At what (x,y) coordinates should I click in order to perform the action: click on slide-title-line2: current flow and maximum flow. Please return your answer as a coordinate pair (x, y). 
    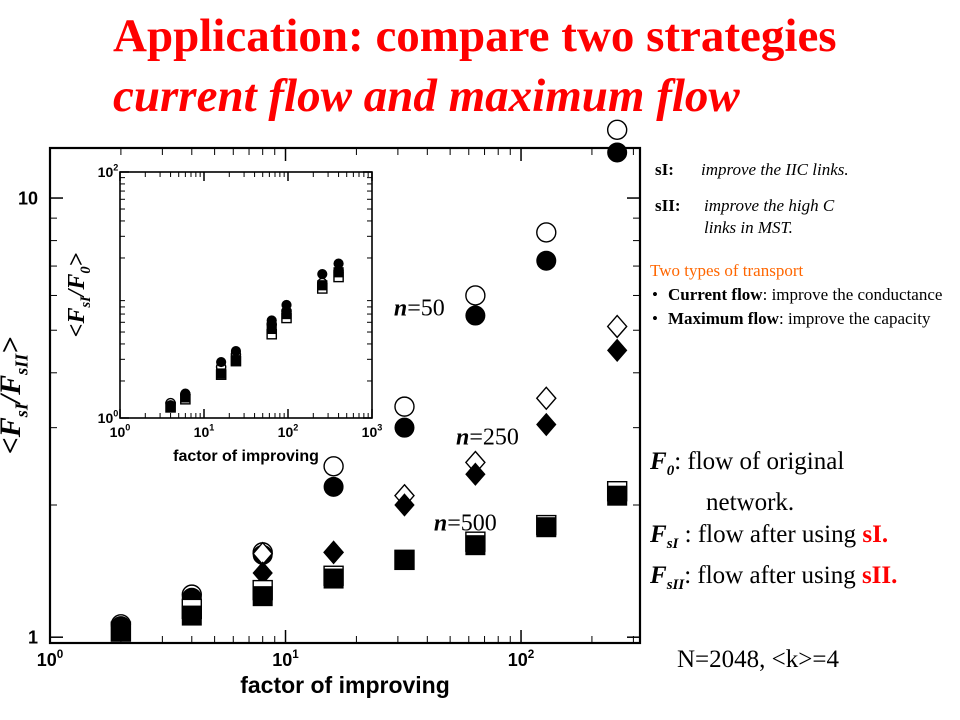
    Looking at the image, I should click on (426, 96).